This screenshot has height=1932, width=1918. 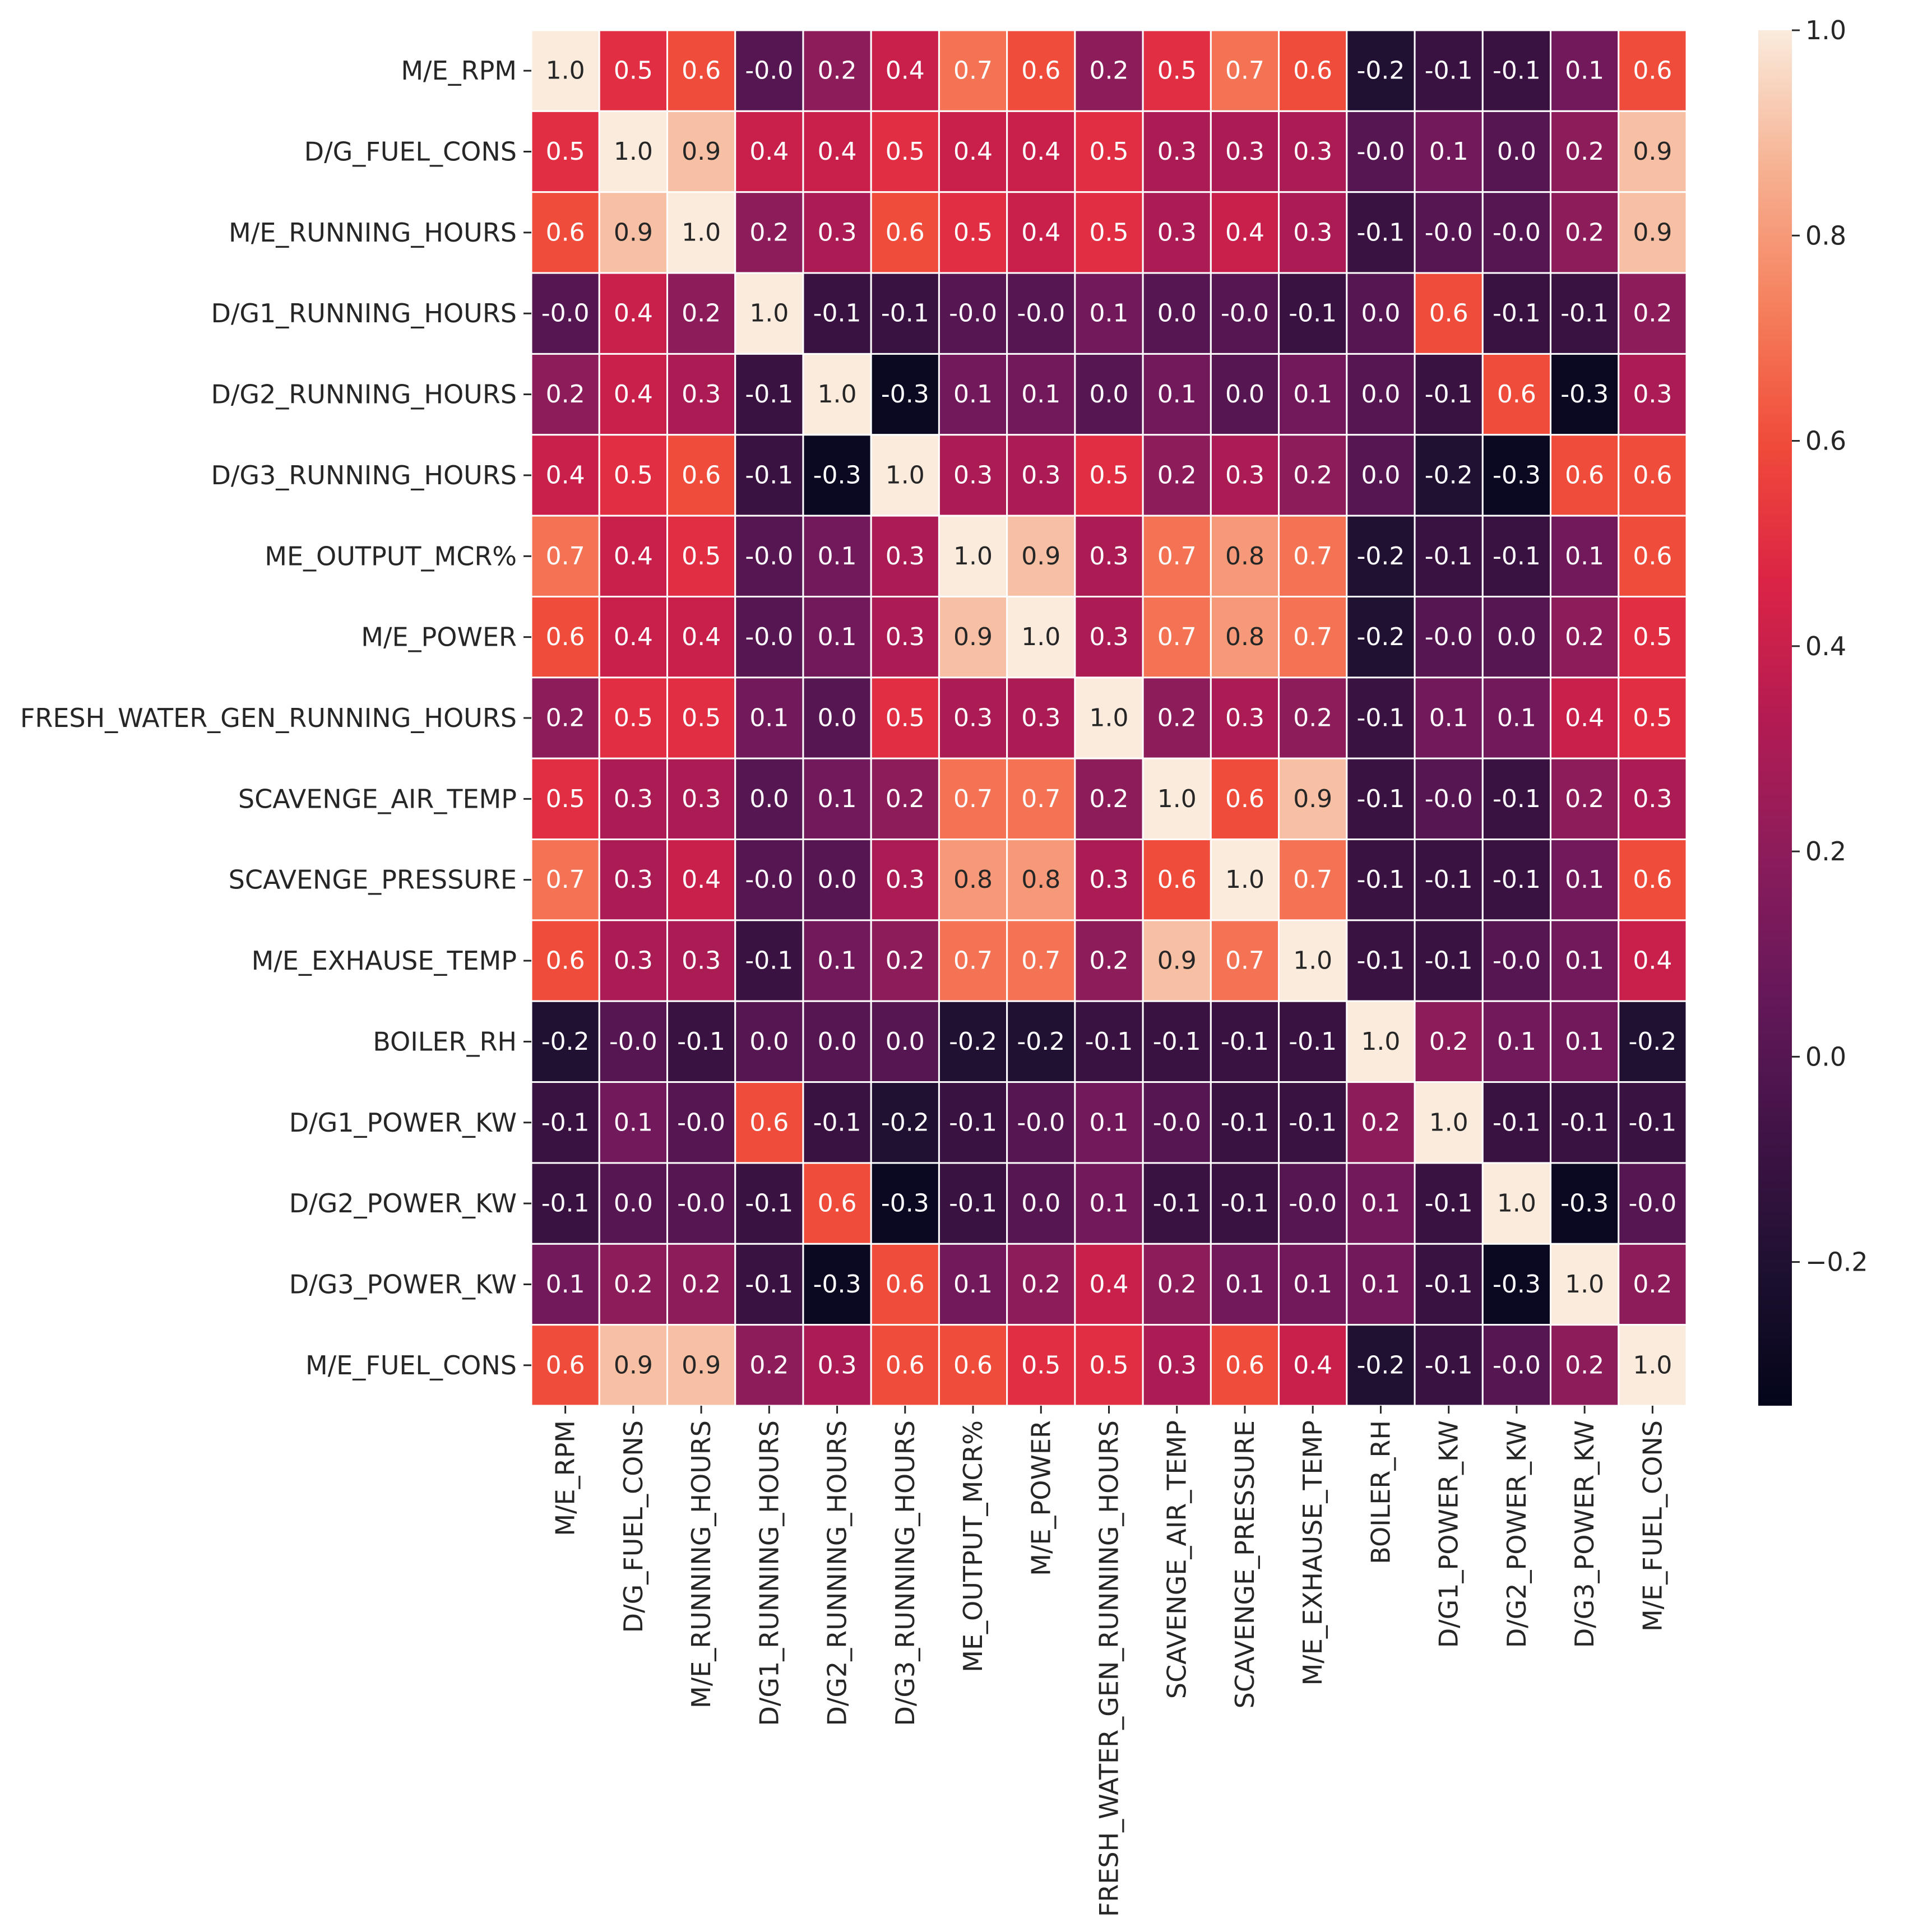 I want to click on cell-annotation-2-8: 0.5, so click(x=1109, y=232).